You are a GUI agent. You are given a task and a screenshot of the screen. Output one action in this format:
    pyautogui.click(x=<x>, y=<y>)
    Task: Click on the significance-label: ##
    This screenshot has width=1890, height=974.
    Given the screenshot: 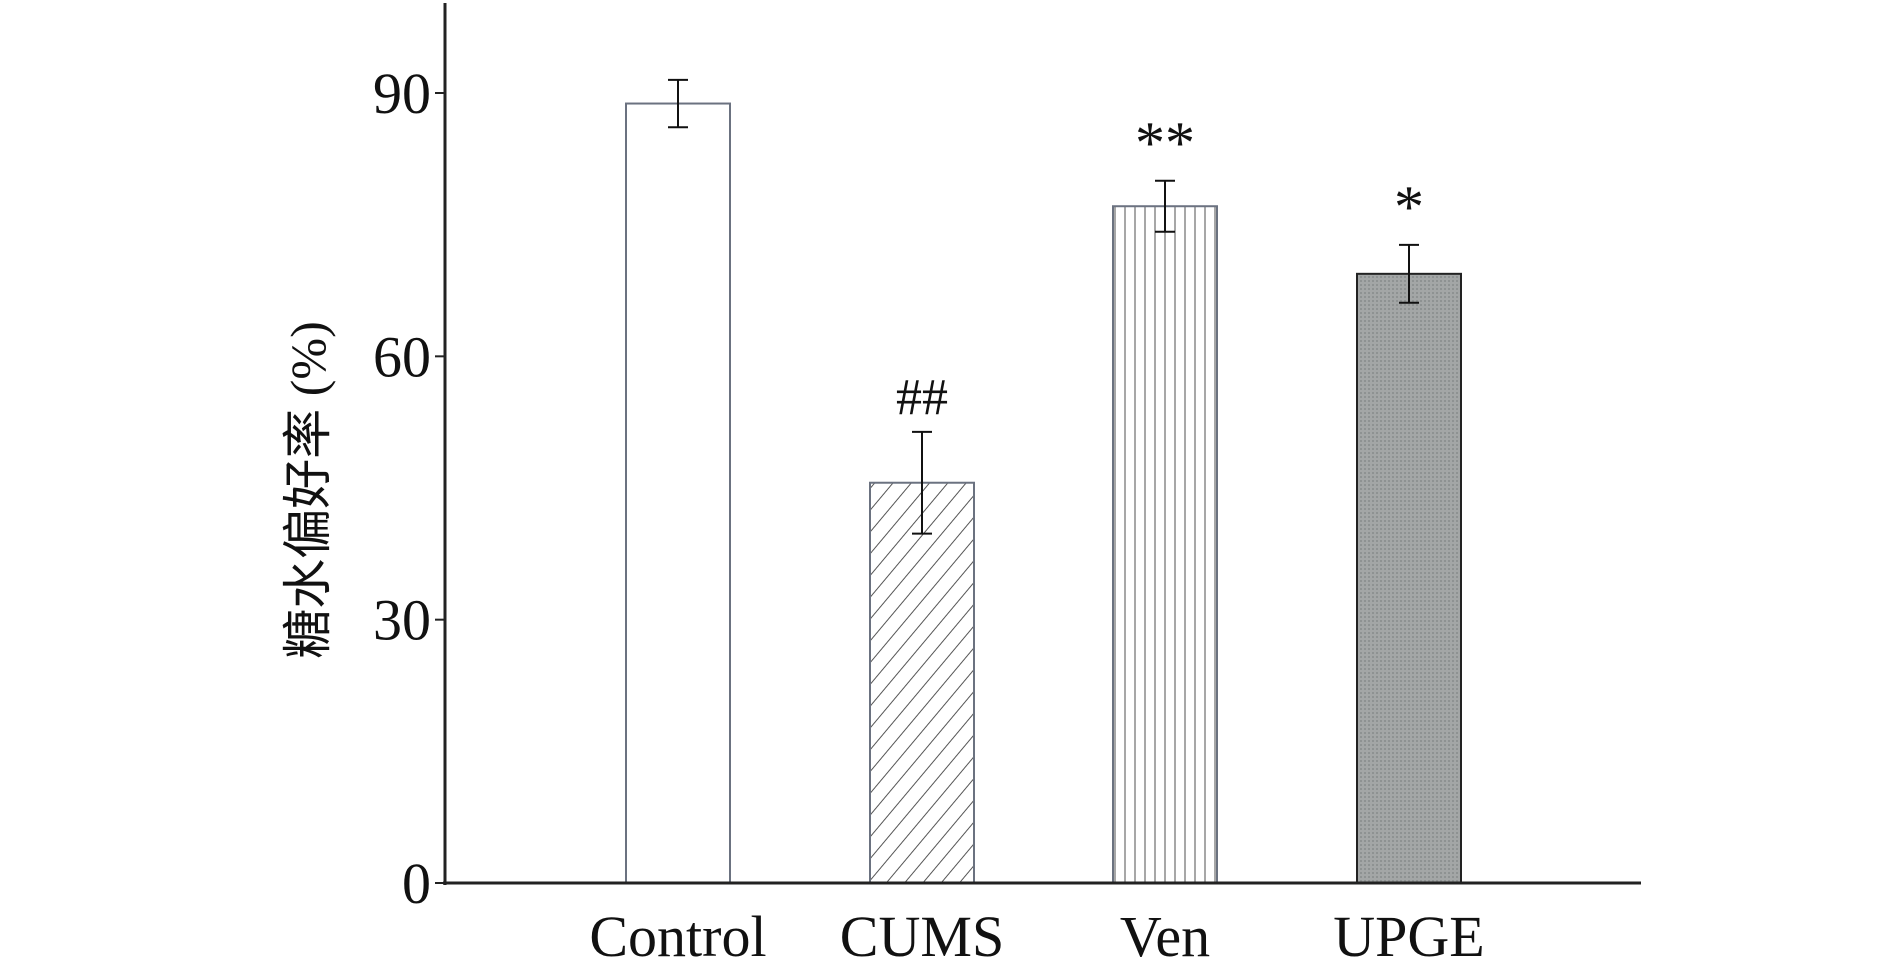 What is the action you would take?
    pyautogui.click(x=922, y=397)
    